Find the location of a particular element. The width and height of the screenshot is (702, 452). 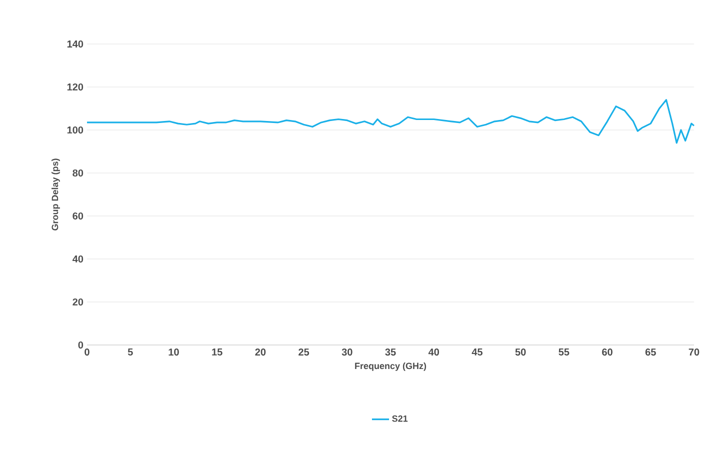

y-tick-label: 60 is located at coordinates (78, 216).